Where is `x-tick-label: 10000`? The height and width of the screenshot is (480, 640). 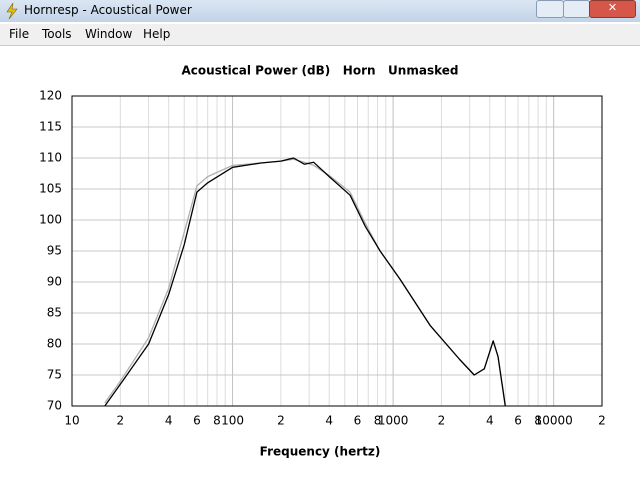
x-tick-label: 10000 is located at coordinates (554, 421).